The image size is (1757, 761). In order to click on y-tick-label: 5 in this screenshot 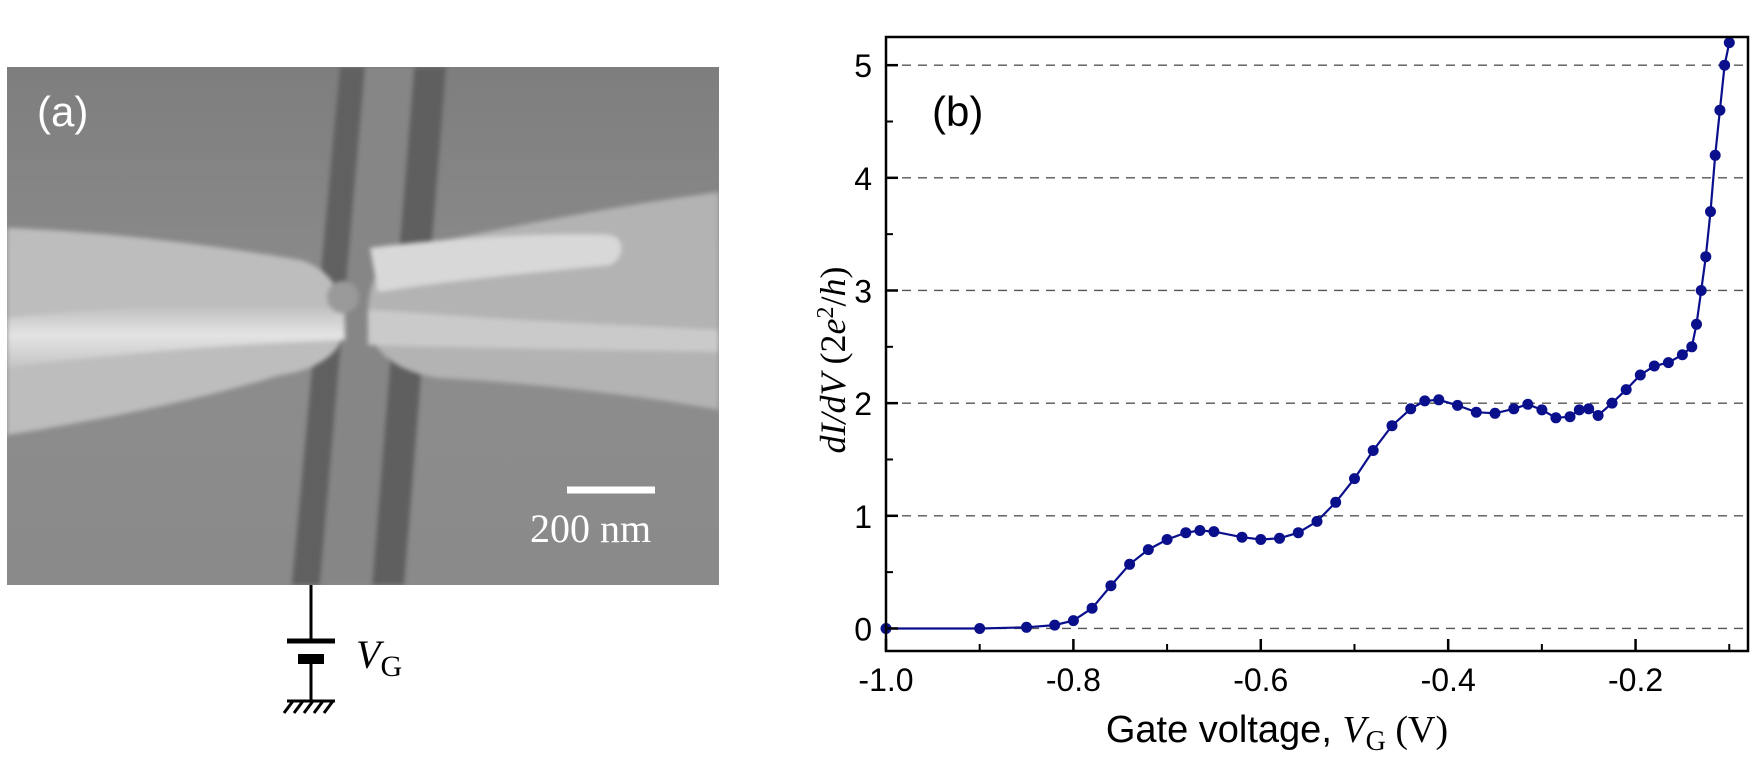, I will do `click(863, 66)`.